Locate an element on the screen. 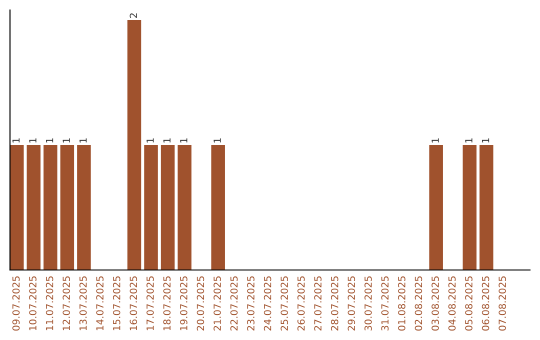 This screenshot has width=540, height=340. x-tick-label: 29.07.2025 is located at coordinates (352, 303).